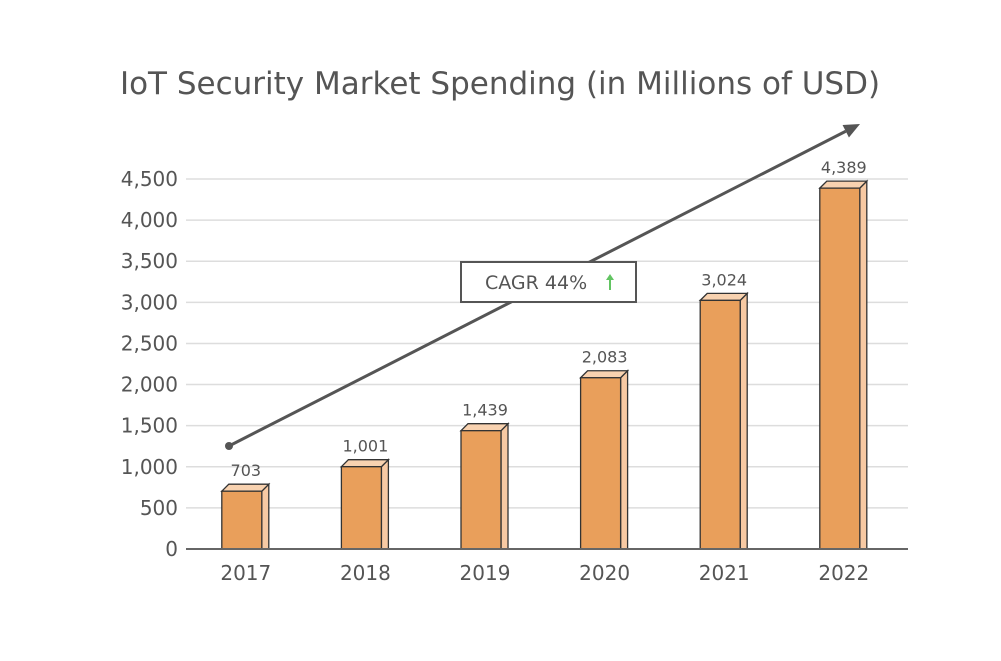 The width and height of the screenshot is (1001, 661). What do you see at coordinates (159, 508) in the screenshot?
I see `y-tick-label: 500` at bounding box center [159, 508].